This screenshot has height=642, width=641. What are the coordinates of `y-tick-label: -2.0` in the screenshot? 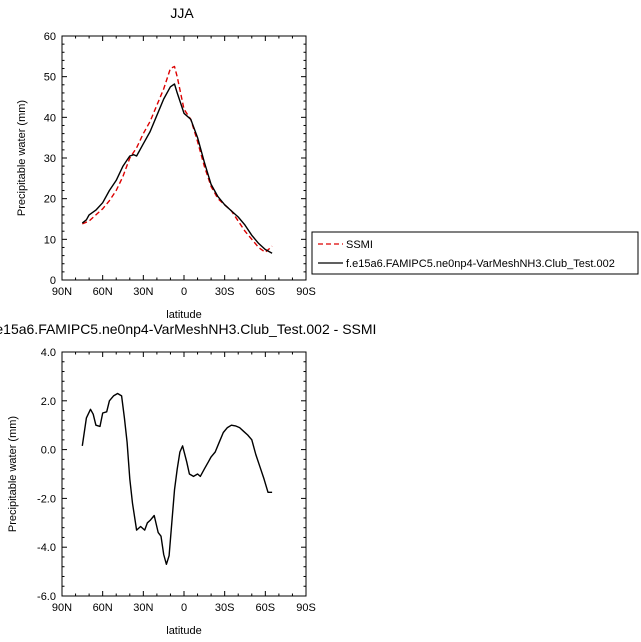 It's located at (46, 499).